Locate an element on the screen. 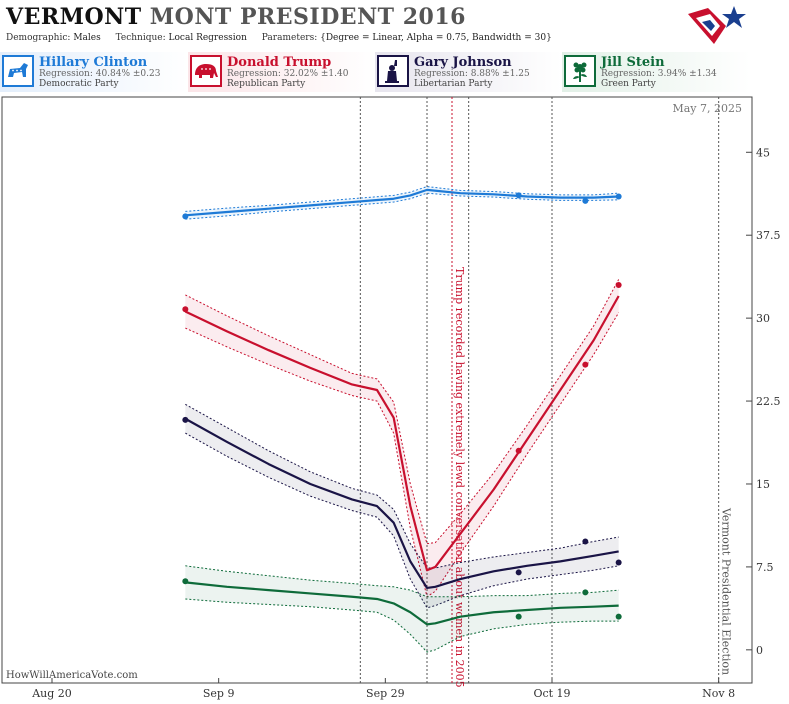  y-tick-label: 15 is located at coordinates (763, 484).